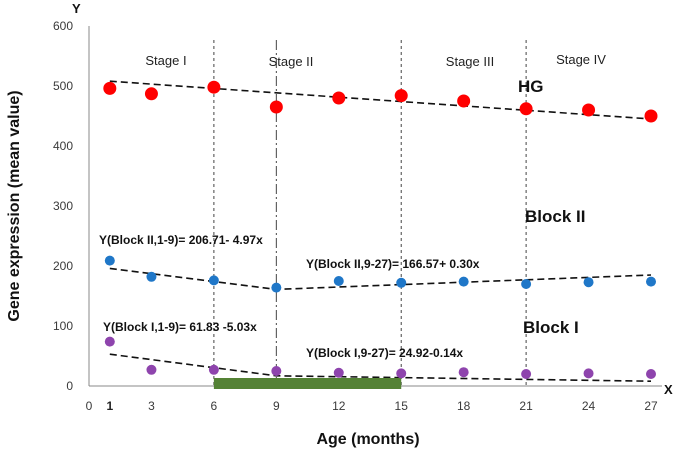 Image resolution: width=678 pixels, height=454 pixels. What do you see at coordinates (63, 206) in the screenshot?
I see `y-tick-label-300: 300` at bounding box center [63, 206].